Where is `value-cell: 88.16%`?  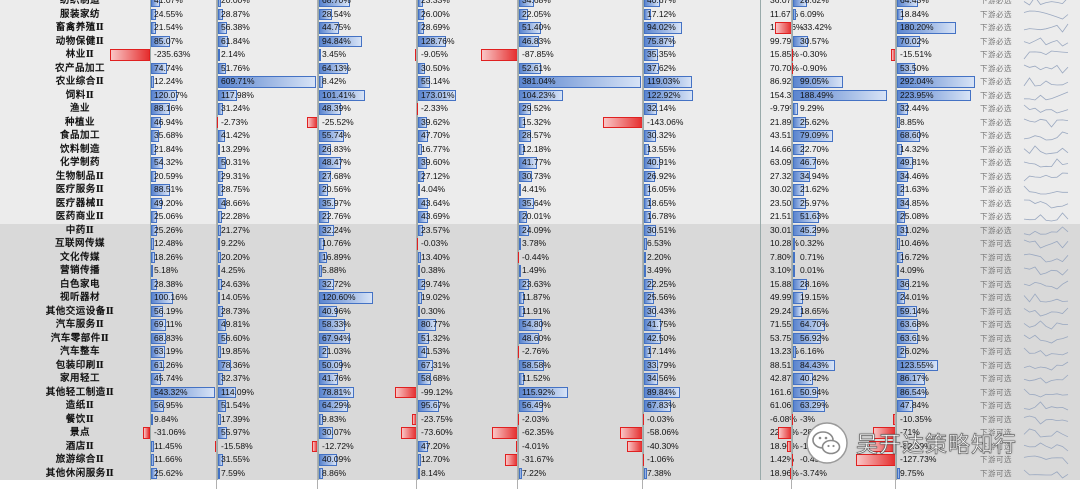
value-cell: 88.16% is located at coordinates (183, 109).